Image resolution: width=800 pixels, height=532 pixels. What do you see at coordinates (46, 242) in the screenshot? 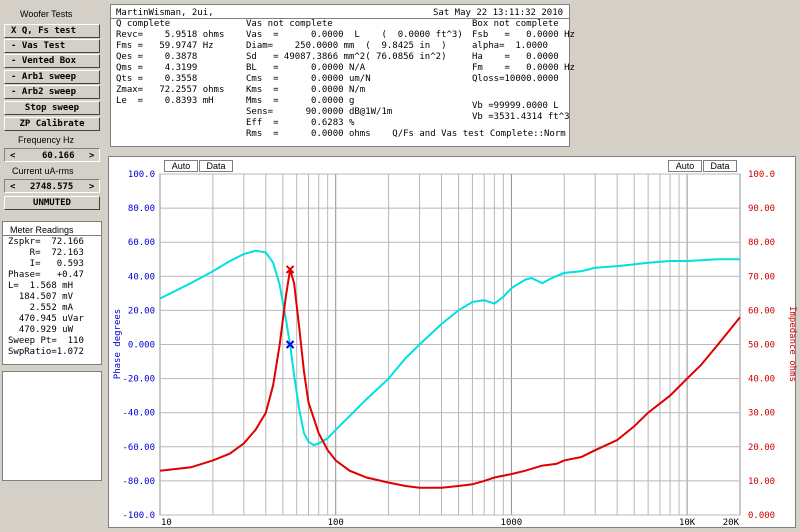
I see `meter-reading-line: Zspkr= 72.166` at bounding box center [46, 242].